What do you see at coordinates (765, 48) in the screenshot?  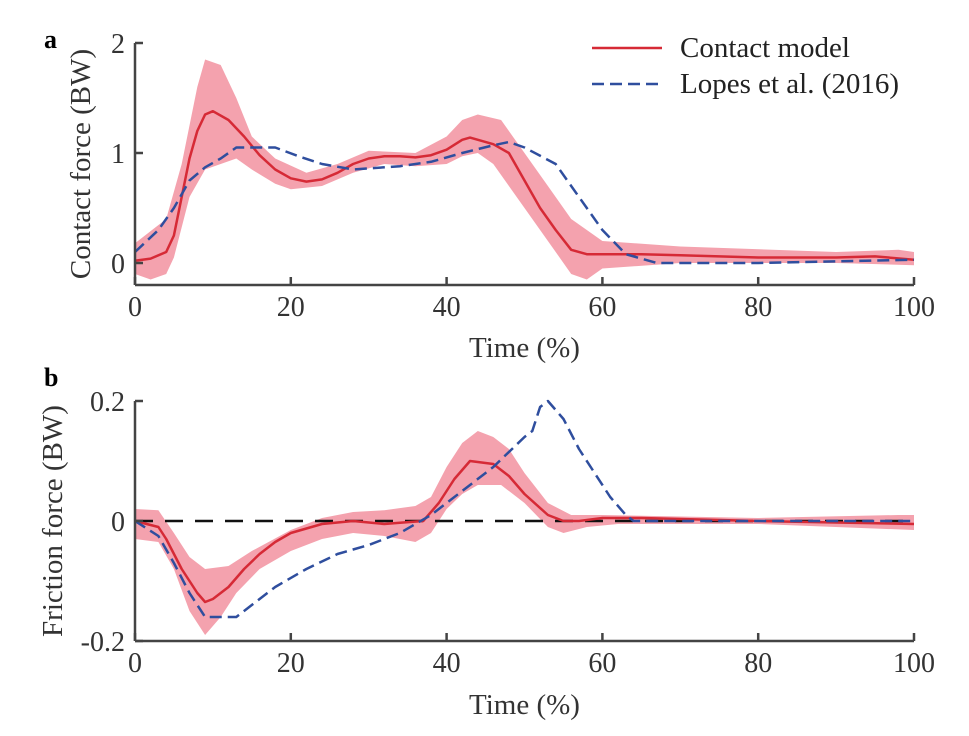 I see `legend-label-contact-model: Contact model` at bounding box center [765, 48].